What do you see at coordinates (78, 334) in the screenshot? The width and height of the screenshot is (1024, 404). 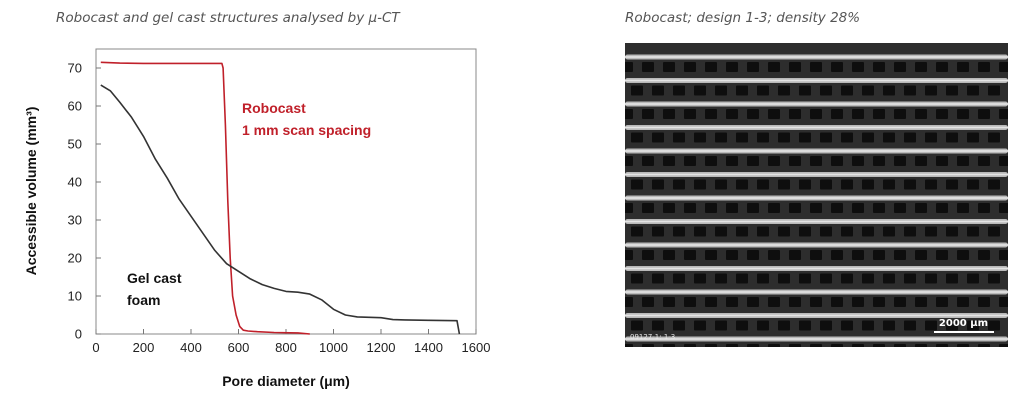 I see `y-tick-label: 0` at bounding box center [78, 334].